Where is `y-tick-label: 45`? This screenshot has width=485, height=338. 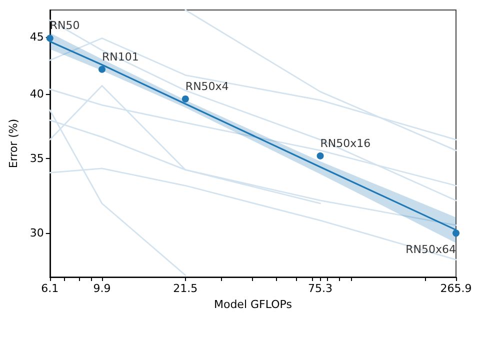
y-tick-label: 45 is located at coordinates (37, 37).